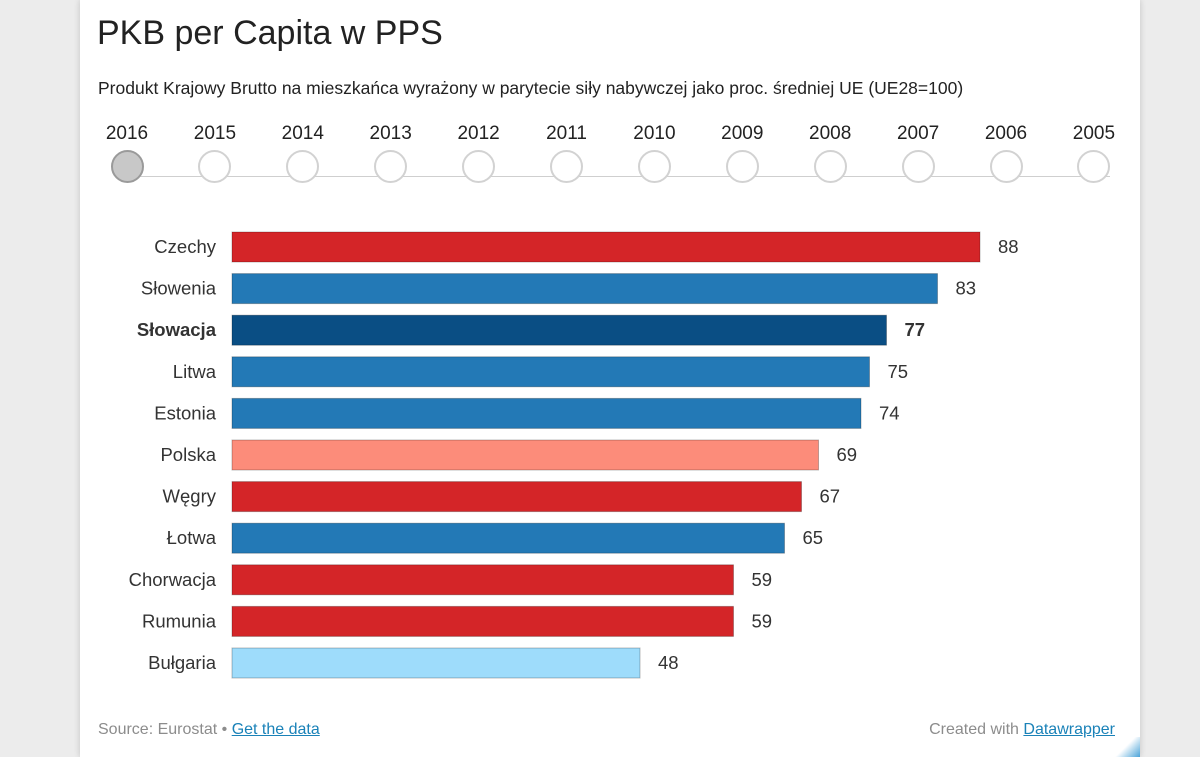 The height and width of the screenshot is (757, 1200). I want to click on value-label: 83, so click(966, 288).